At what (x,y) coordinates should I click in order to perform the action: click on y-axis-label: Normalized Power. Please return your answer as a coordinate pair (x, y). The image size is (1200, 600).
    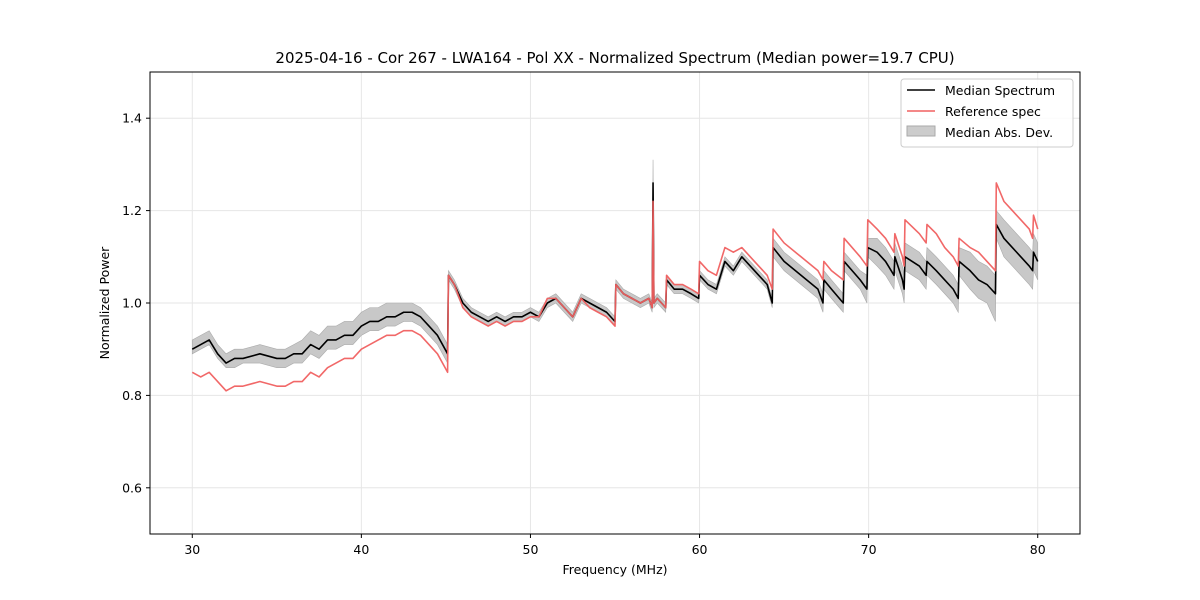
    Looking at the image, I should click on (104, 303).